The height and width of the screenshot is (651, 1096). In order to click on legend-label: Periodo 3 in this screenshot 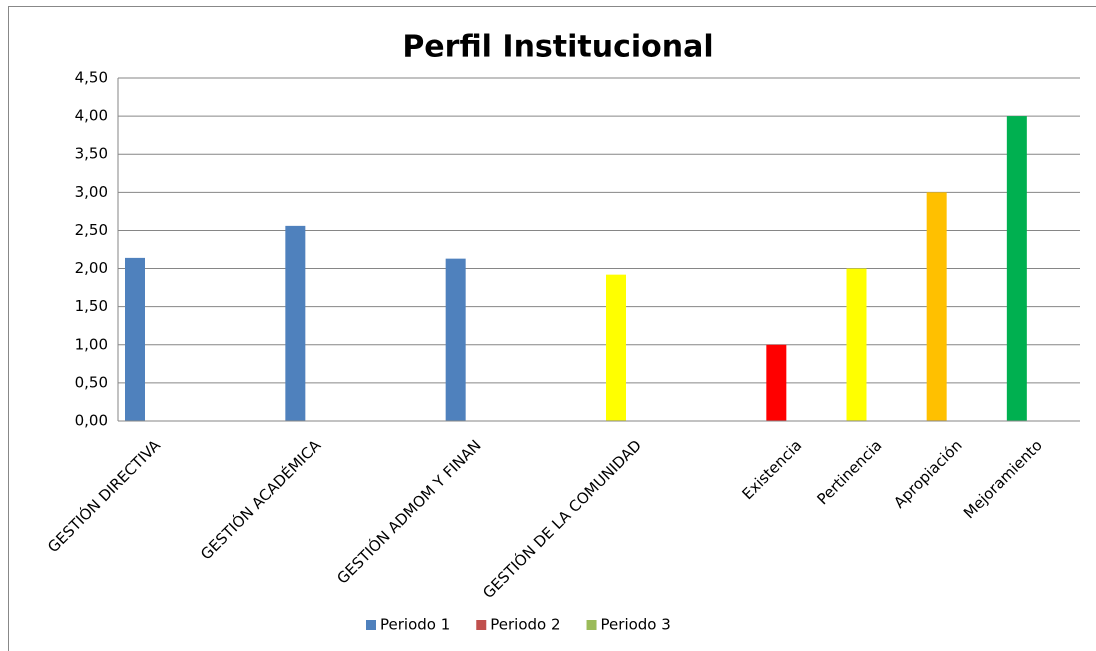, I will do `click(636, 625)`.